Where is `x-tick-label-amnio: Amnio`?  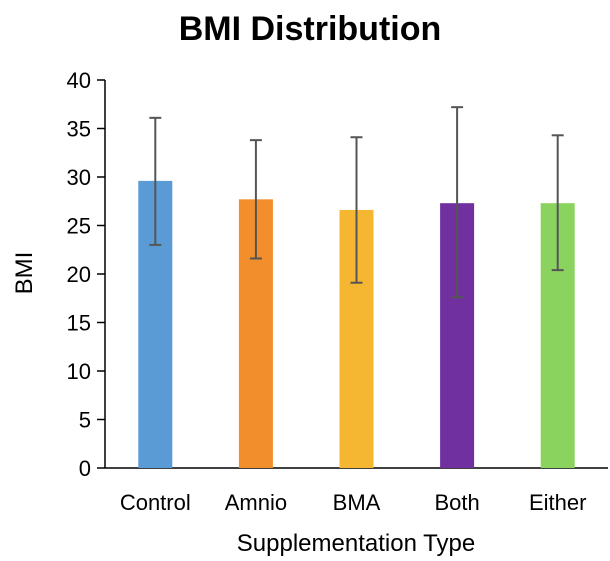
x-tick-label-amnio: Amnio is located at coordinates (256, 502).